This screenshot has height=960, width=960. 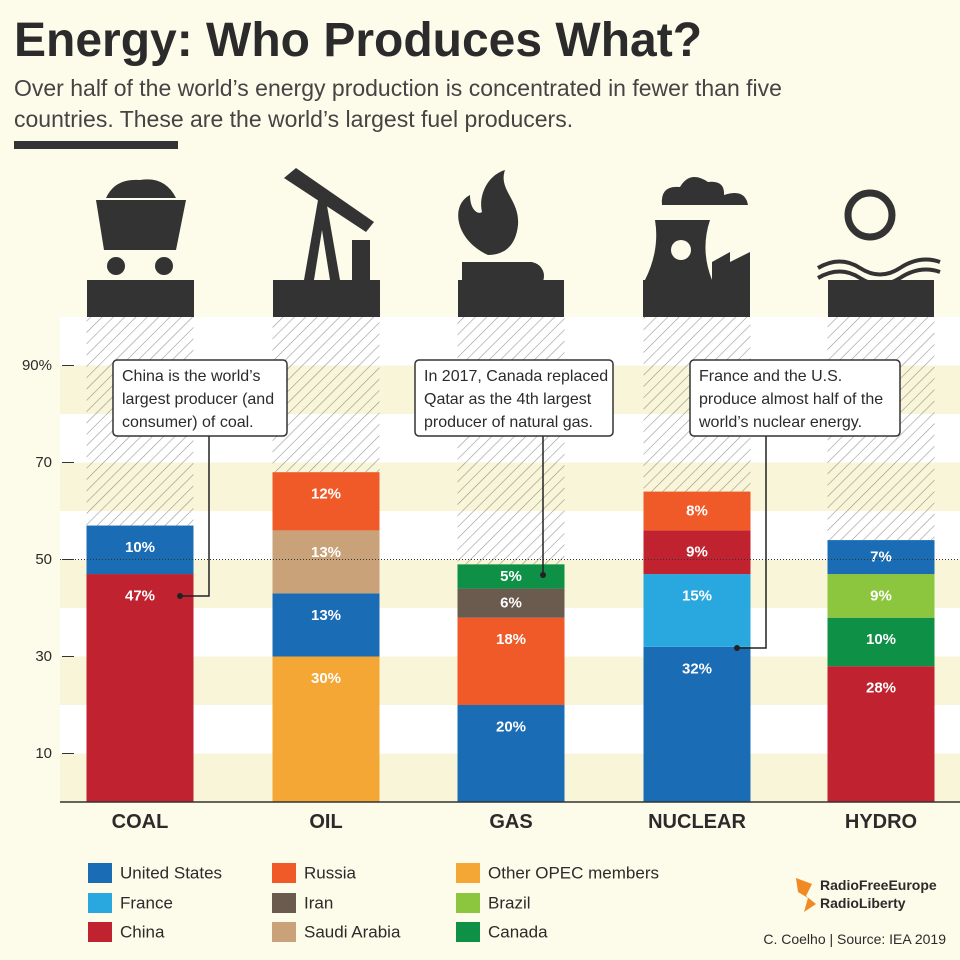 I want to click on segment-label: 12%, so click(x=326, y=494).